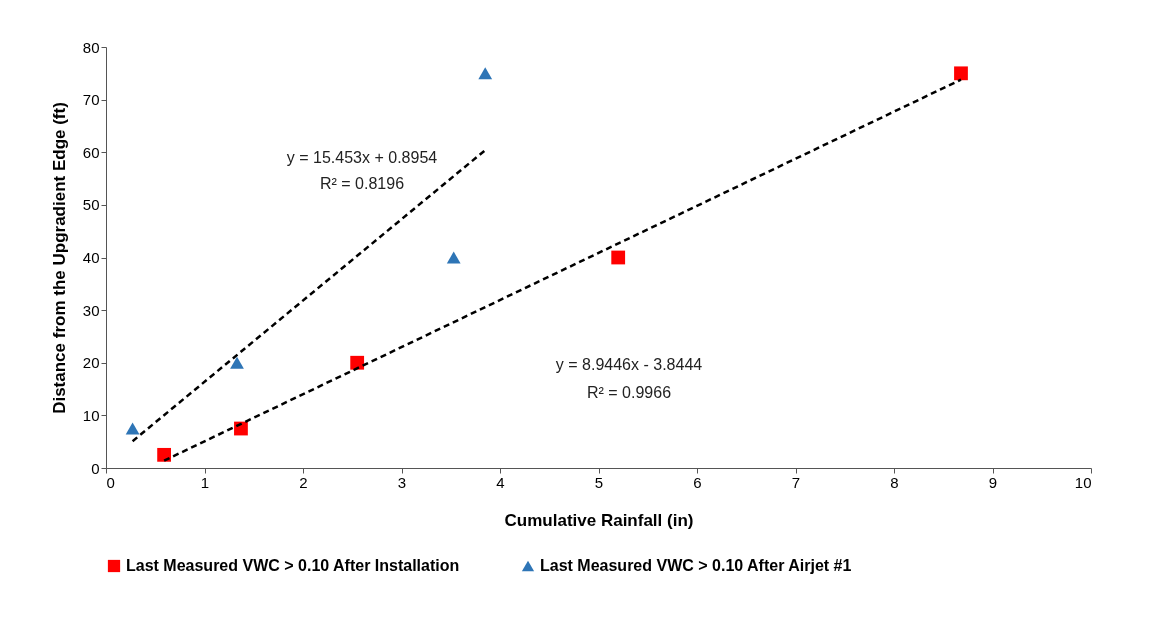  What do you see at coordinates (110, 482) in the screenshot?
I see `x-tick-label: 0` at bounding box center [110, 482].